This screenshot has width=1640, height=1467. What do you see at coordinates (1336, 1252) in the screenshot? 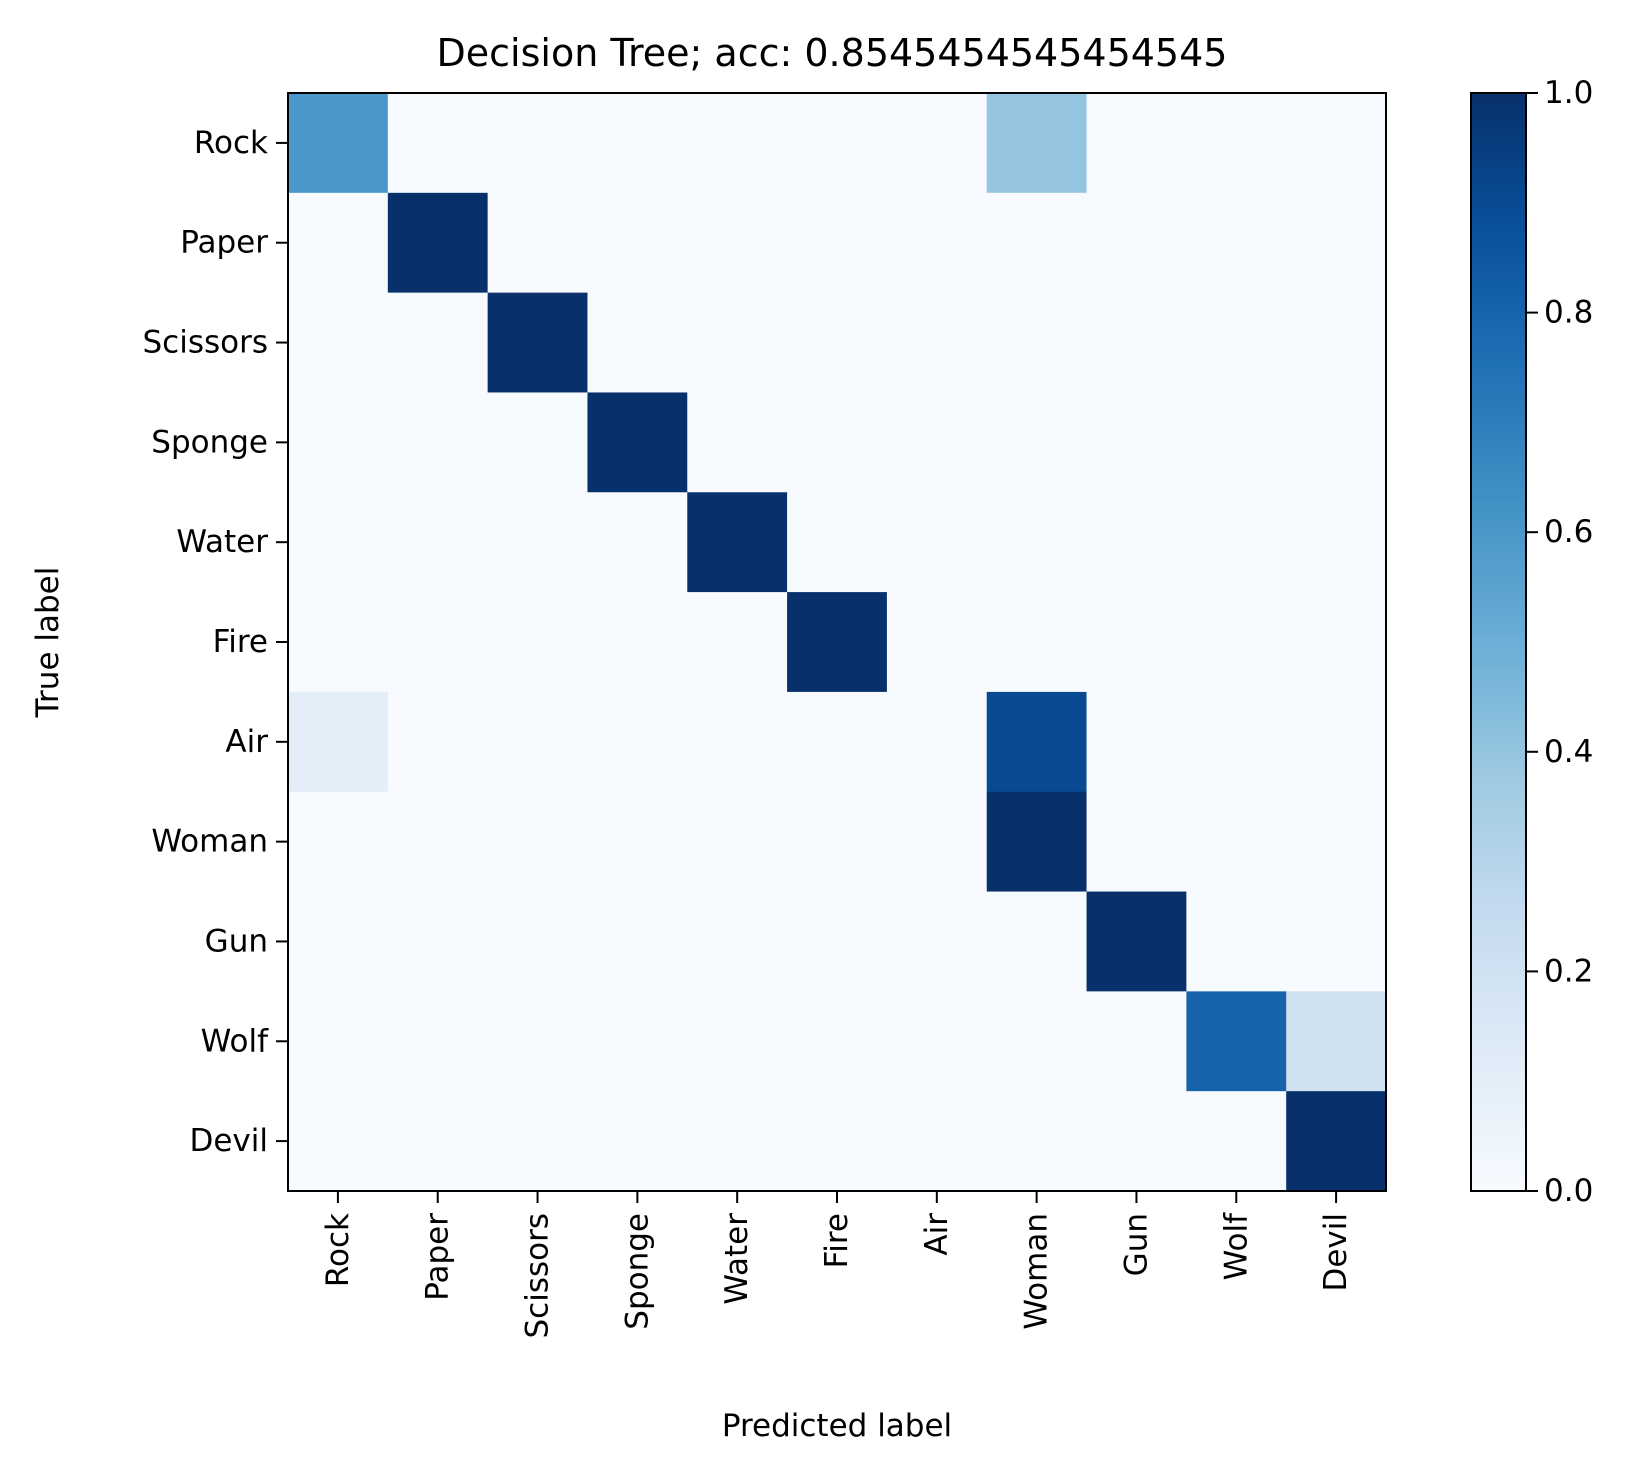
I see `x-tick-label: Devil` at bounding box center [1336, 1252].